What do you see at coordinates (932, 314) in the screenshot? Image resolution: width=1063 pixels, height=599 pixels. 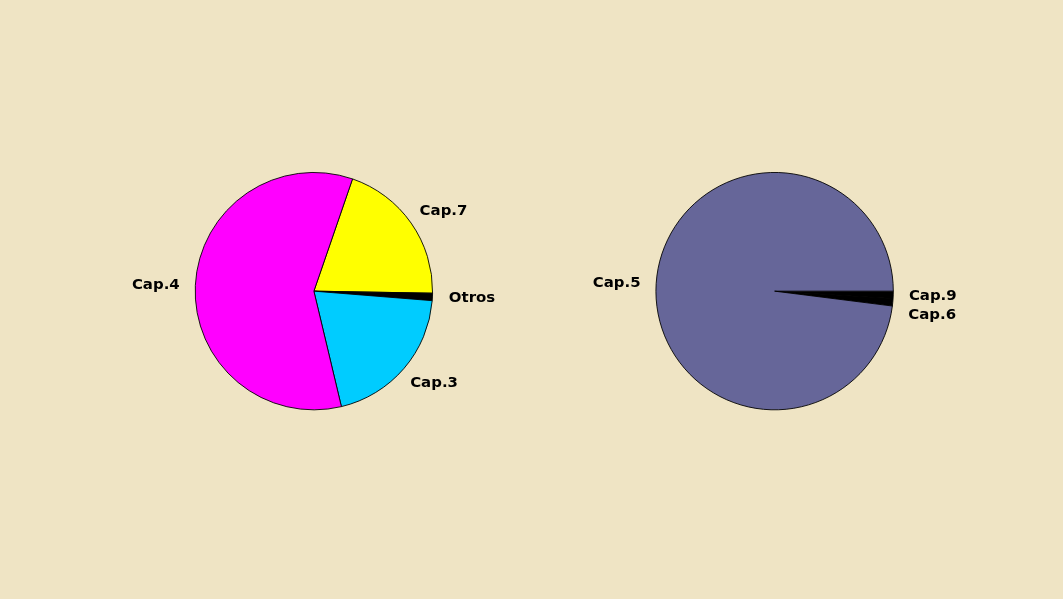 I see `slice-label: Cap.6` at bounding box center [932, 314].